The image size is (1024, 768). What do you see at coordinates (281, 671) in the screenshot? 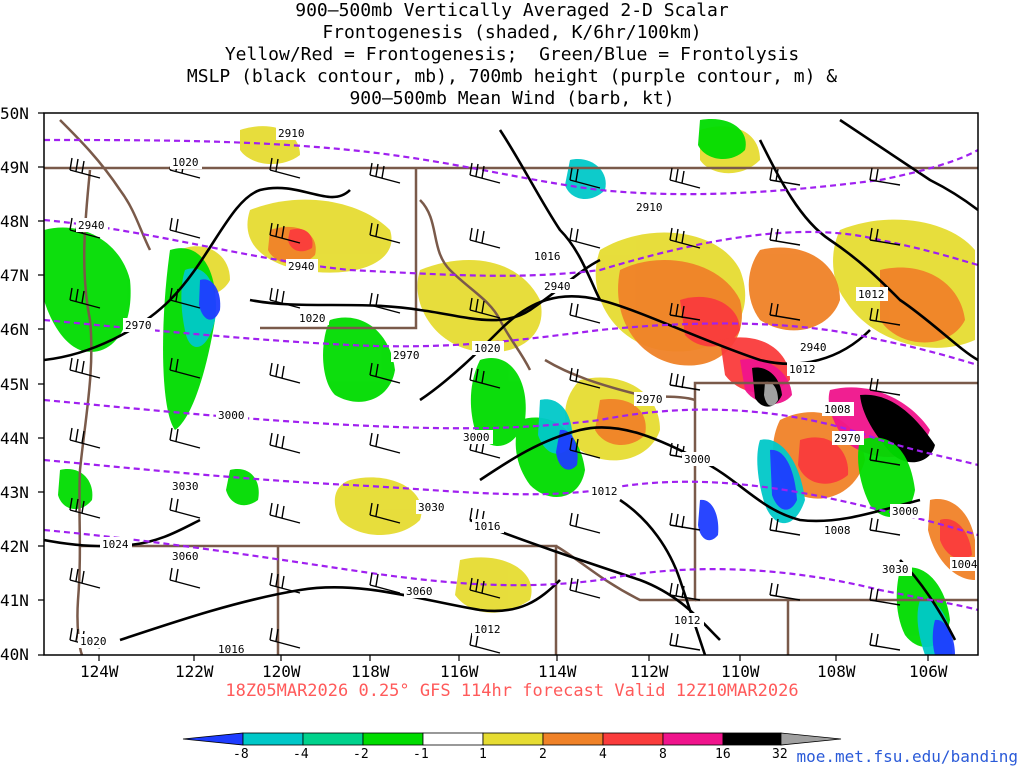
I see `lon-label: 120W` at bounding box center [281, 671].